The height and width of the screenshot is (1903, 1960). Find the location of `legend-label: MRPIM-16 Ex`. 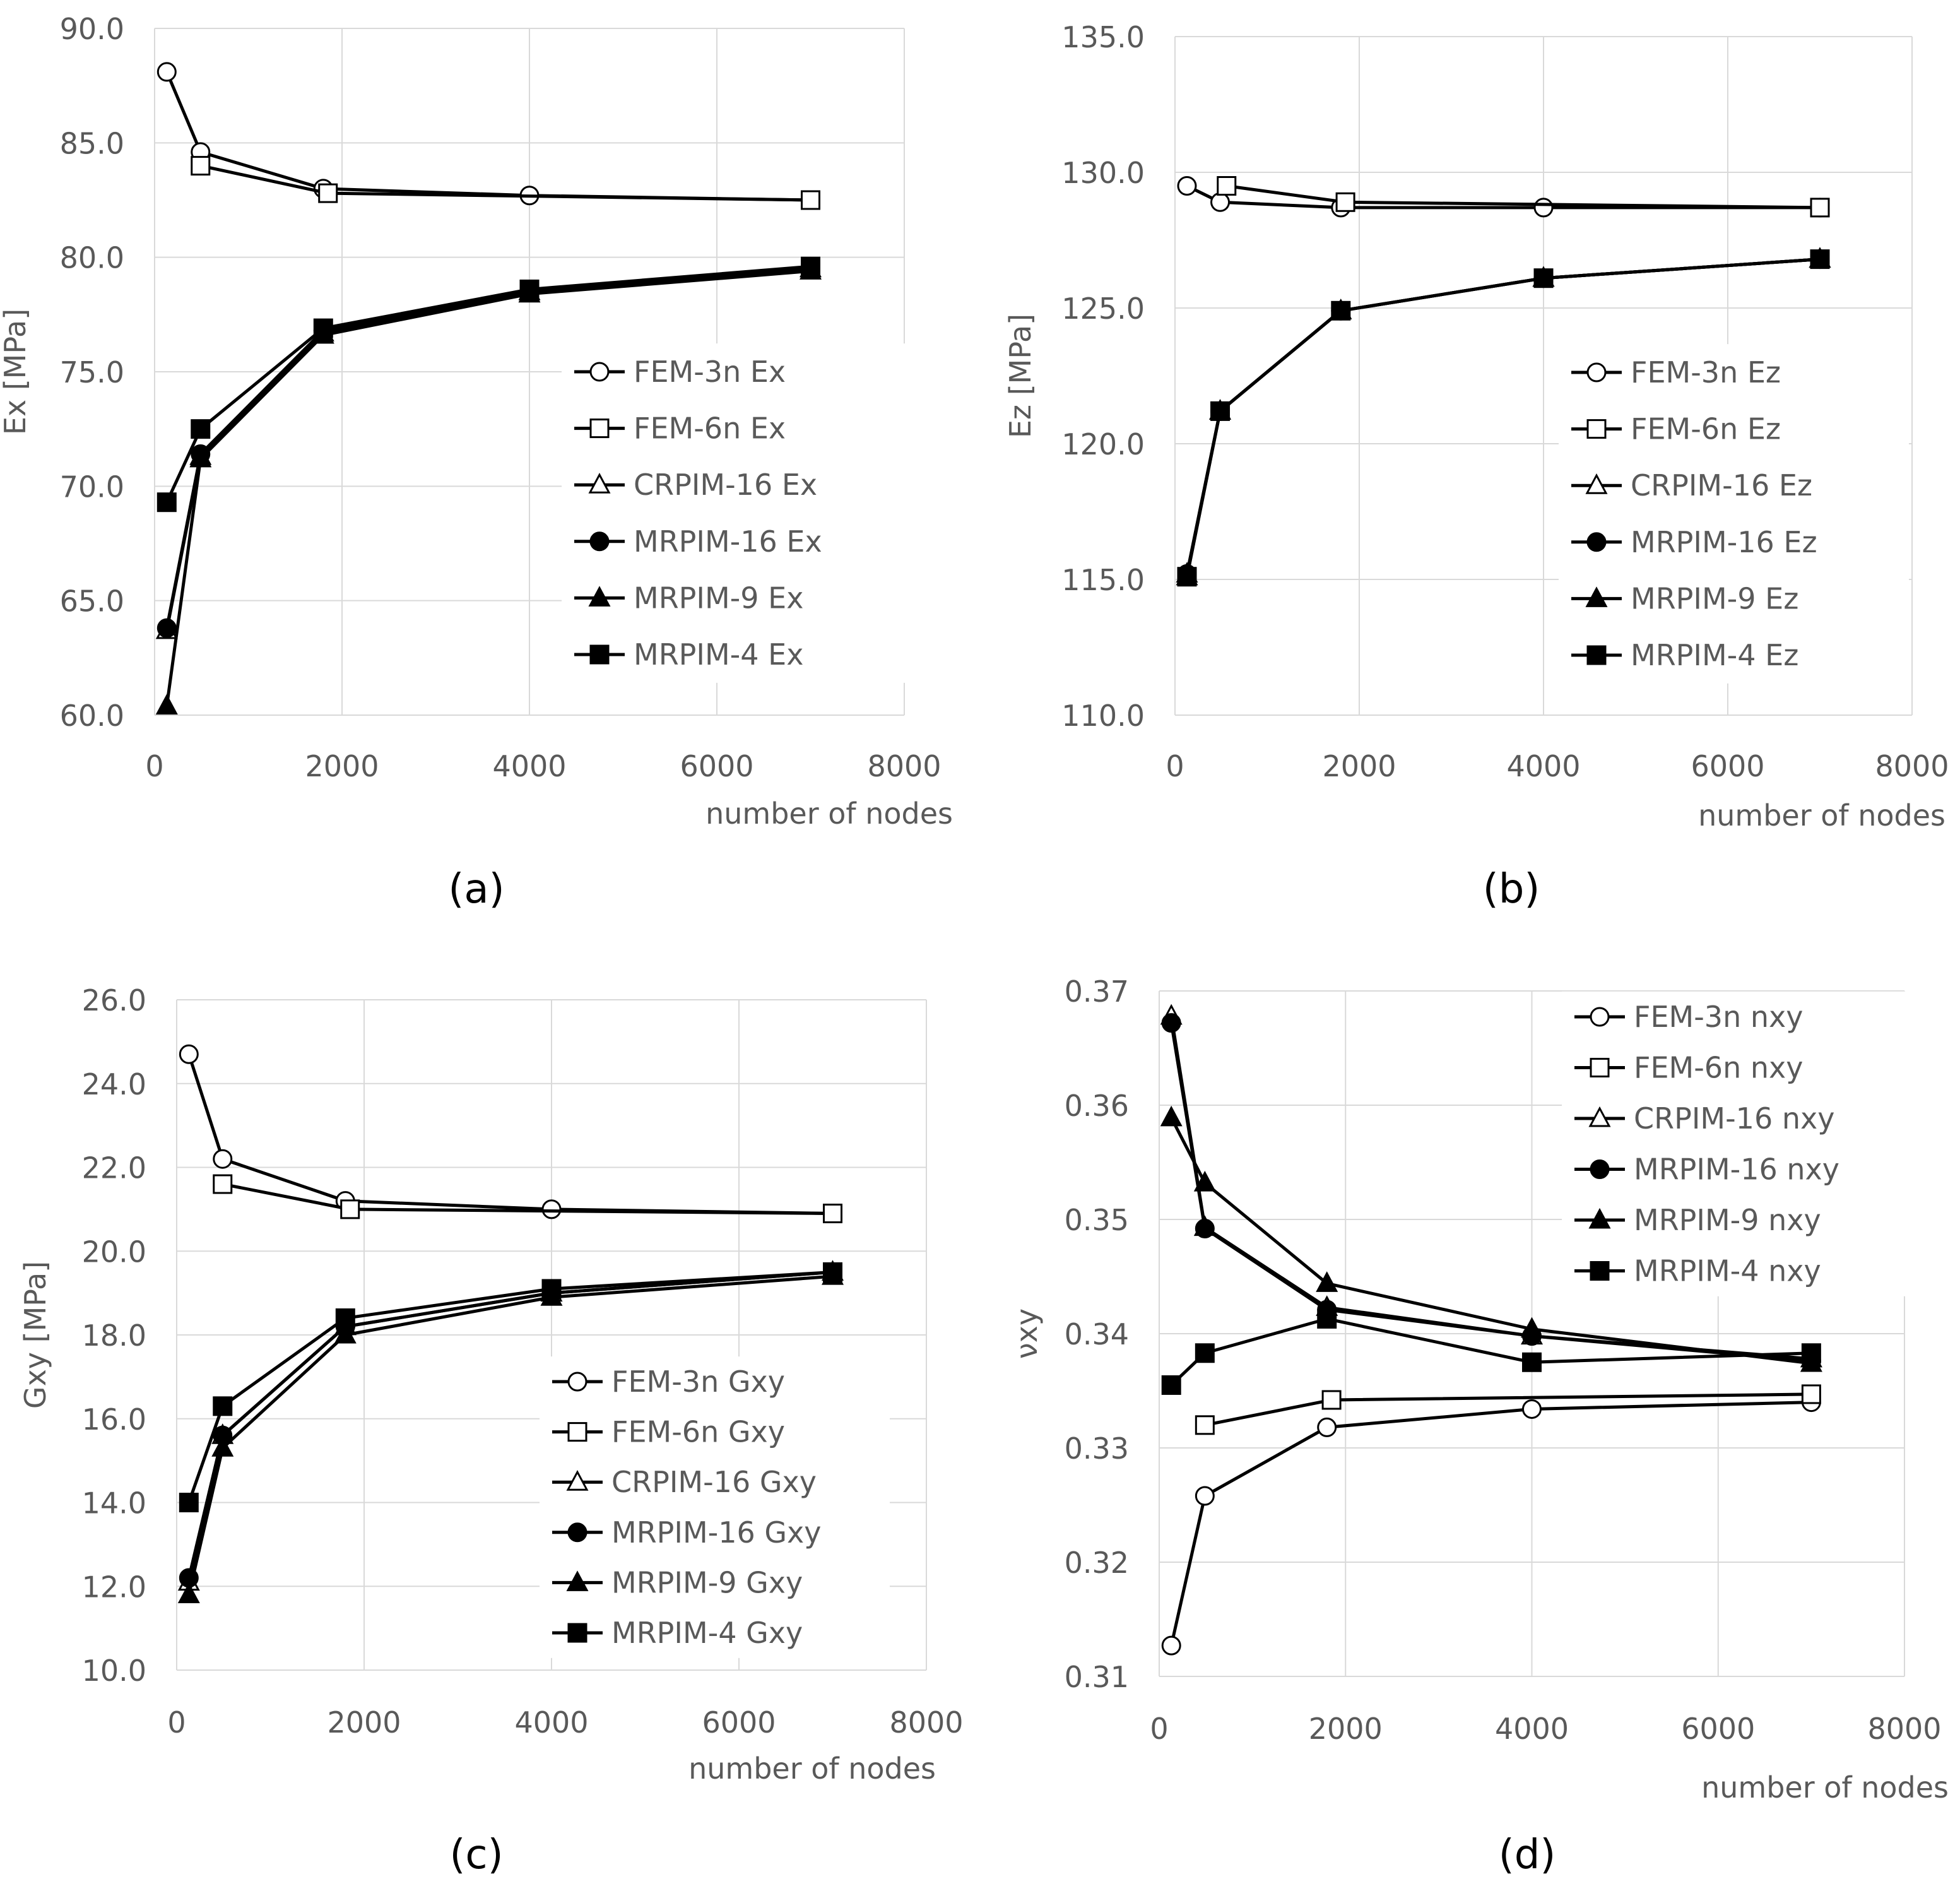

legend-label: MRPIM-16 Ex is located at coordinates (728, 542).